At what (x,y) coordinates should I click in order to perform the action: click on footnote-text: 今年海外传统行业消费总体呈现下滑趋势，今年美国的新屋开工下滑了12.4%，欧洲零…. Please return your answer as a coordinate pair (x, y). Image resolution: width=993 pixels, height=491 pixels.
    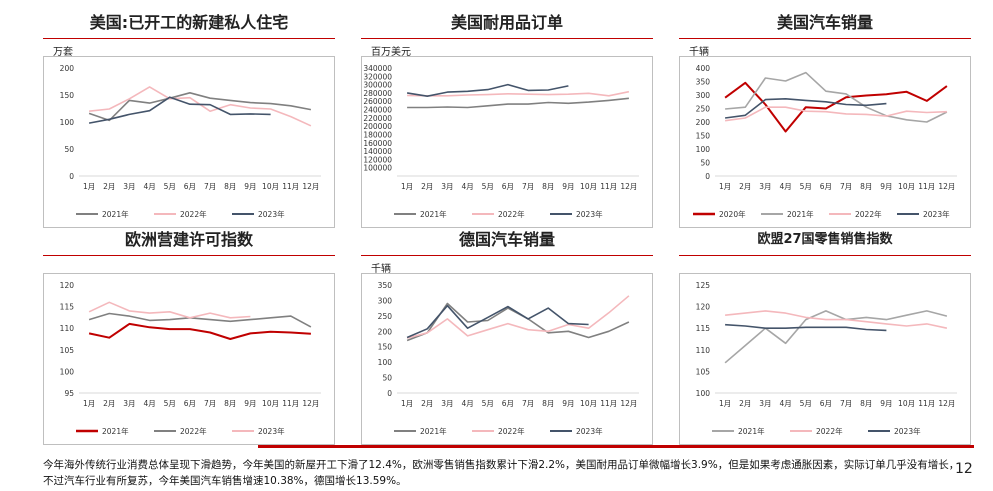
    Looking at the image, I should click on (501, 473).